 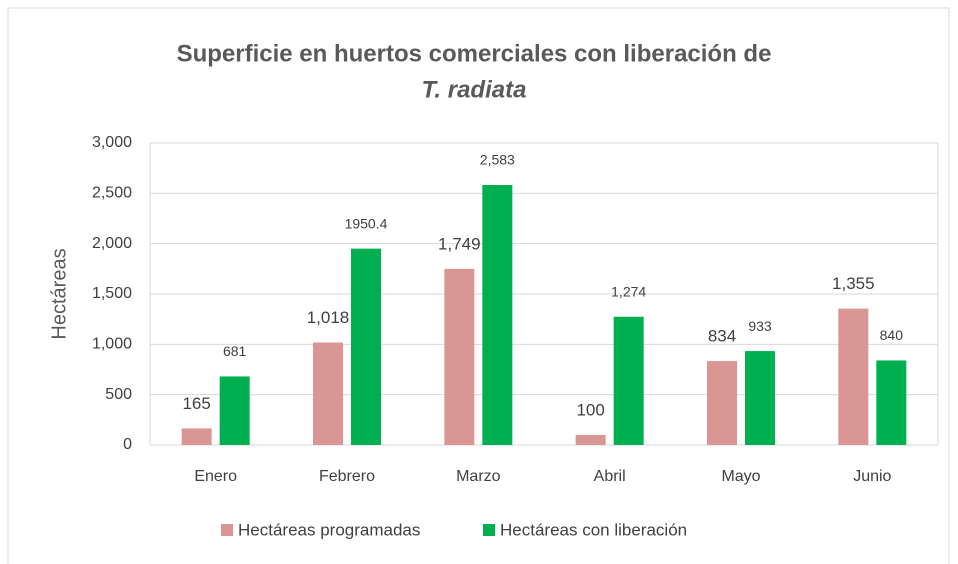 I want to click on data-label: 165, so click(x=196, y=403).